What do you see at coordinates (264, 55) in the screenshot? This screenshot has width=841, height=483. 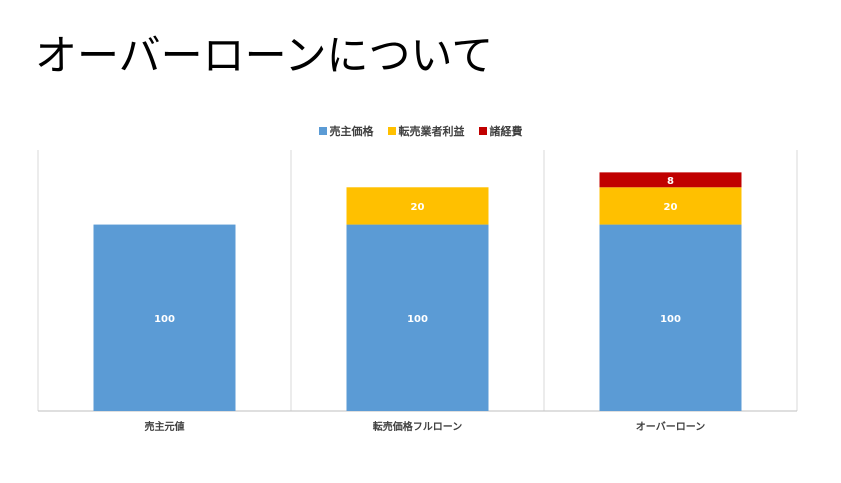 I see `slide-title: オーバーローンについて` at bounding box center [264, 55].